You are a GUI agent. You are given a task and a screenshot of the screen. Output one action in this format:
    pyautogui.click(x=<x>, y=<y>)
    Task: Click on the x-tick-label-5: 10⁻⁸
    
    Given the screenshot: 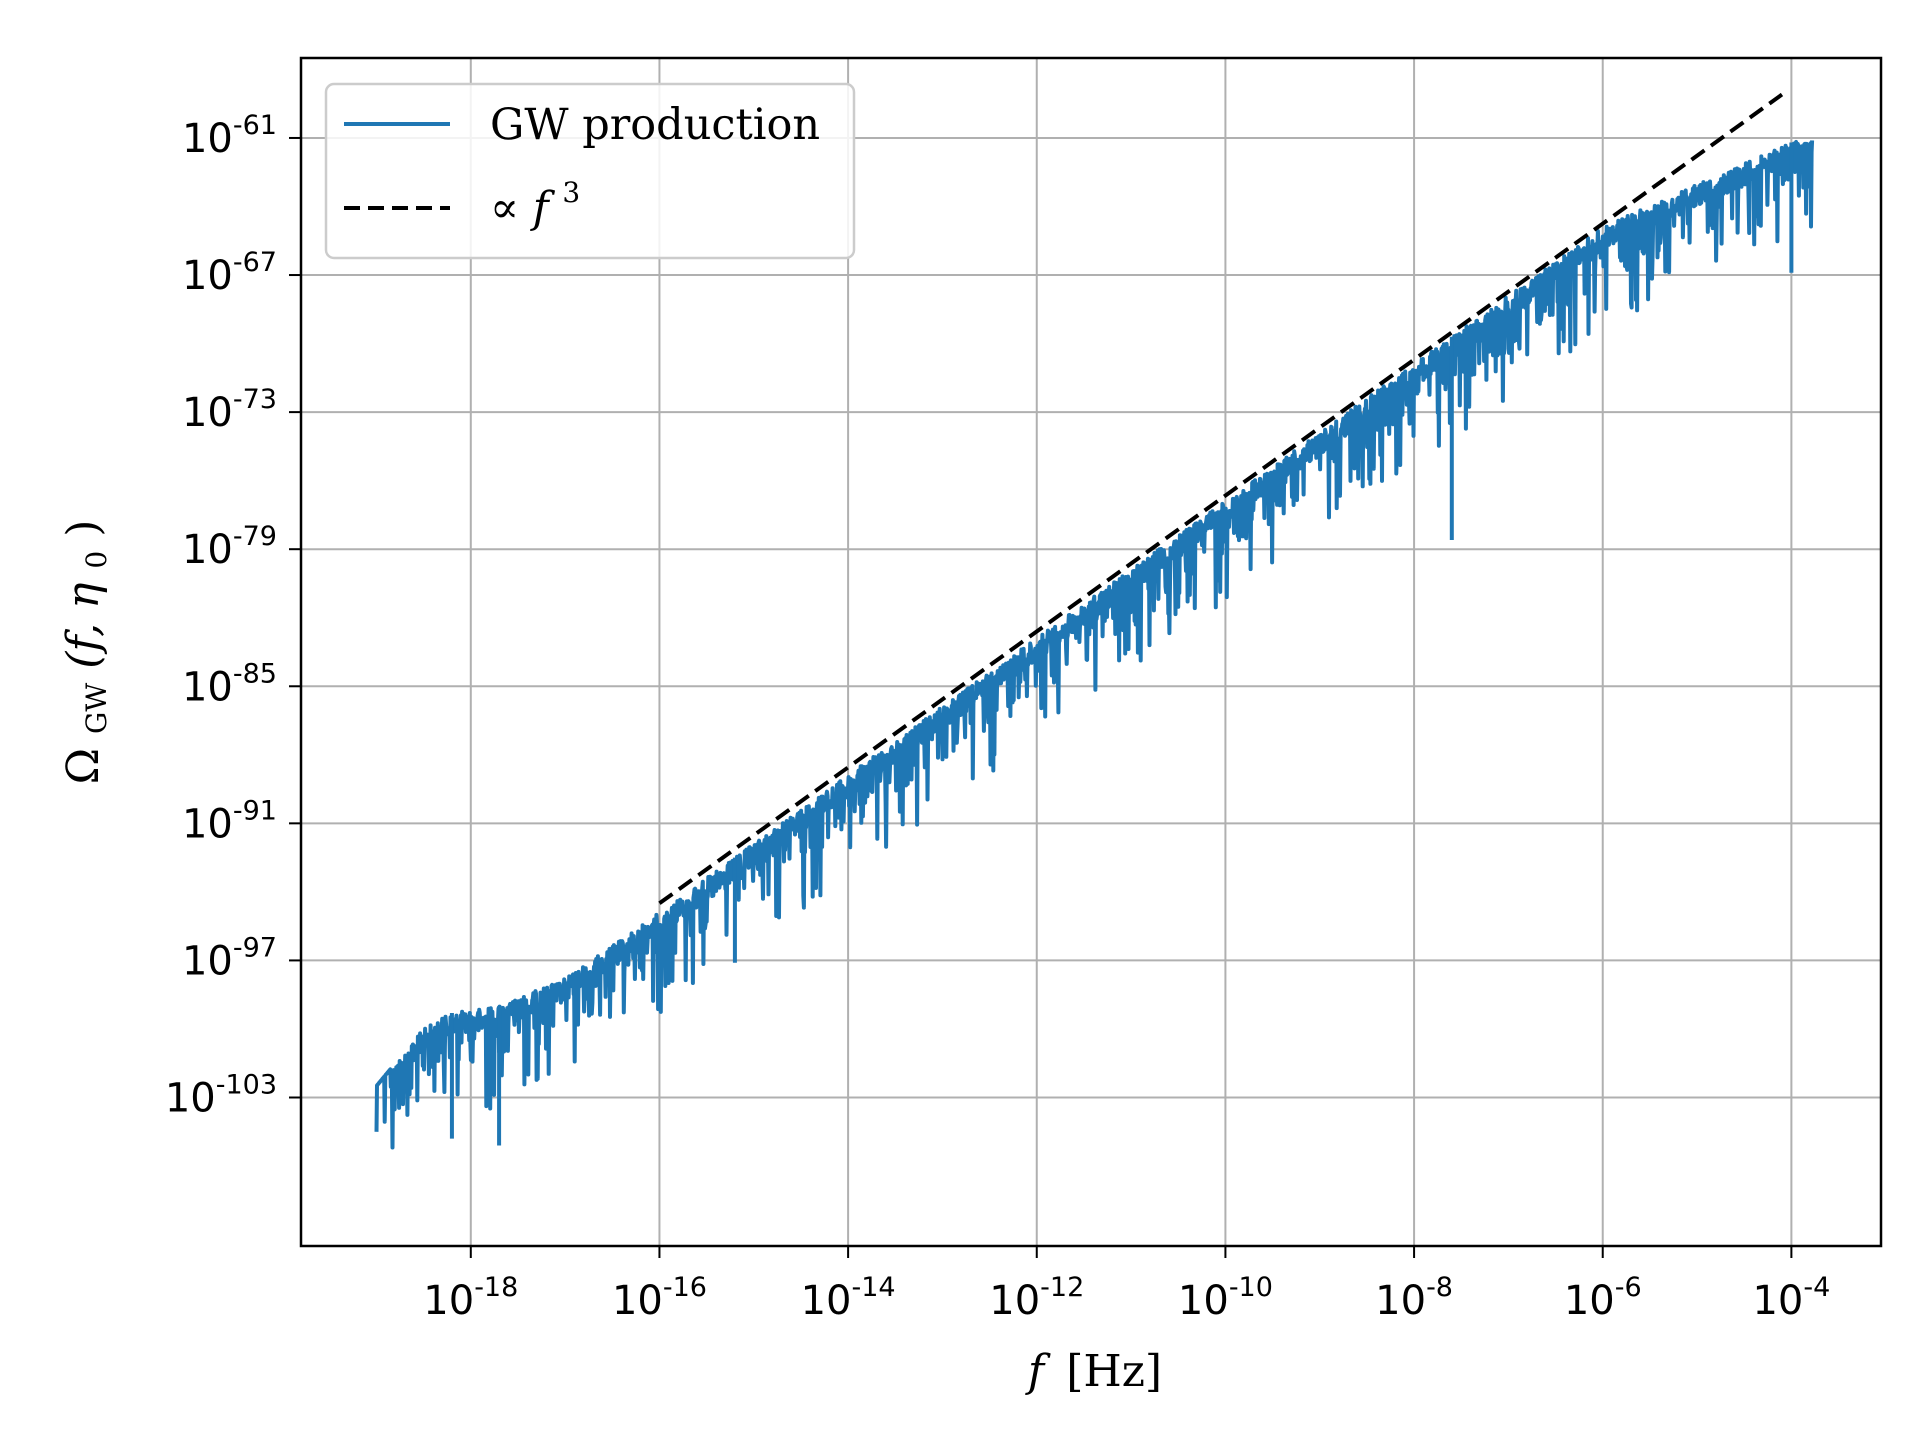 What is the action you would take?
    pyautogui.click(x=1414, y=1298)
    